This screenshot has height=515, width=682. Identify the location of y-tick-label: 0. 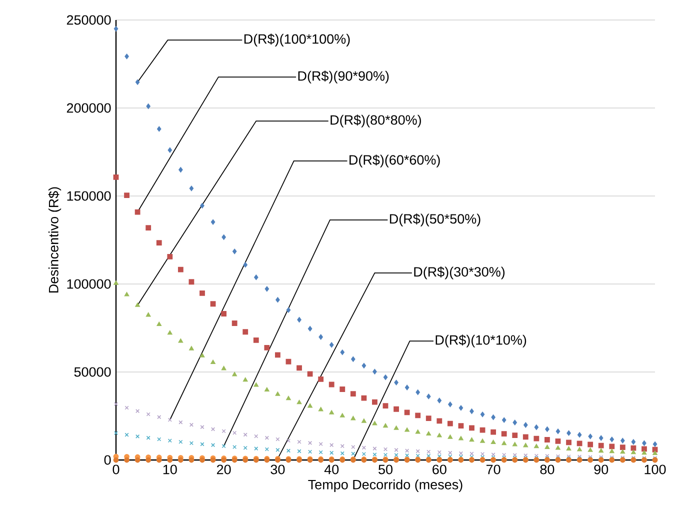
(107, 460).